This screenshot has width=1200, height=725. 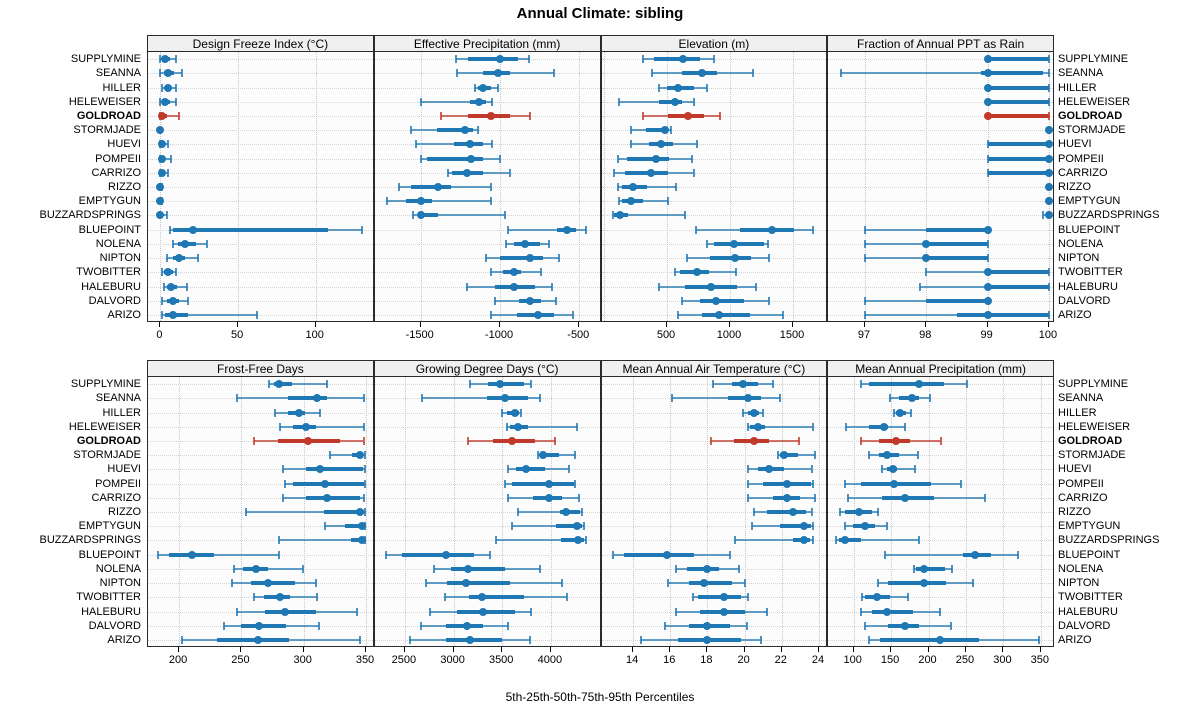 What do you see at coordinates (107, 130) in the screenshot?
I see `site-label-left: STORMJADE` at bounding box center [107, 130].